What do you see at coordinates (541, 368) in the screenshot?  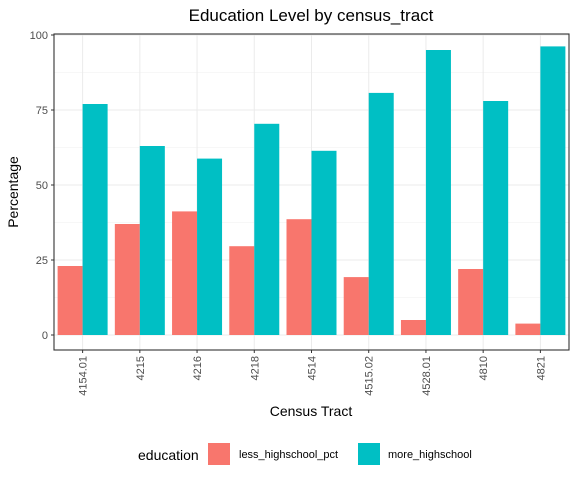 I see `x-tick-label: 4821` at bounding box center [541, 368].